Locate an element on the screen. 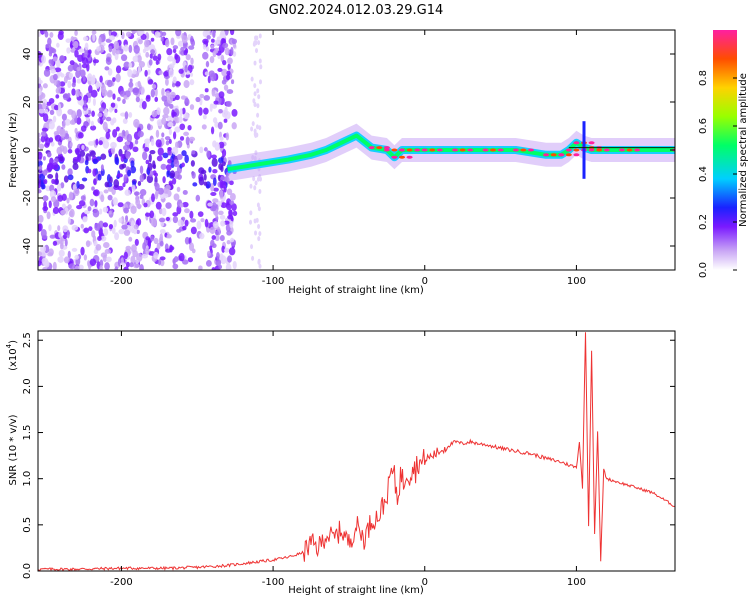 The width and height of the screenshot is (750, 600). y-tick-label: 20 is located at coordinates (27, 102).